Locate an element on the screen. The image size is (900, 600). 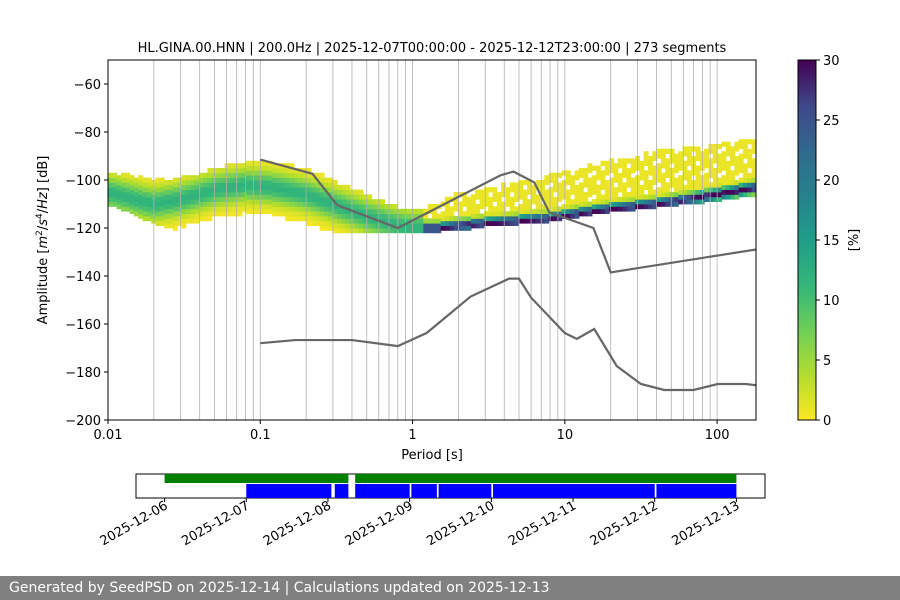
colorbar-tick-label: 10 is located at coordinates (831, 301).